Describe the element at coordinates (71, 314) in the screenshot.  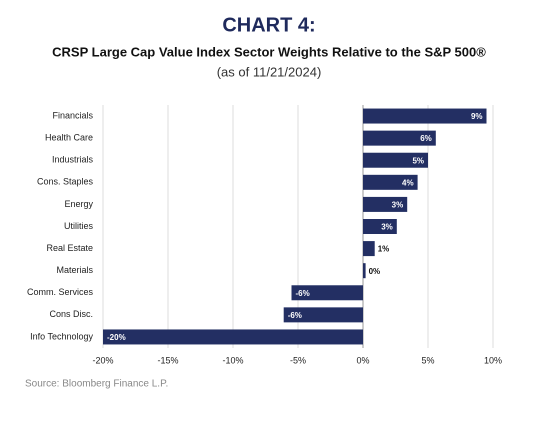
I see `category-label: Cons Disc.` at that location.